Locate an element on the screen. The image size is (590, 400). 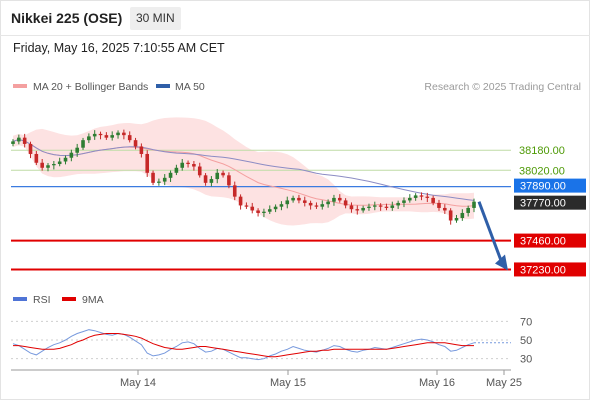
level-label-1: 38020.00 is located at coordinates (542, 171).